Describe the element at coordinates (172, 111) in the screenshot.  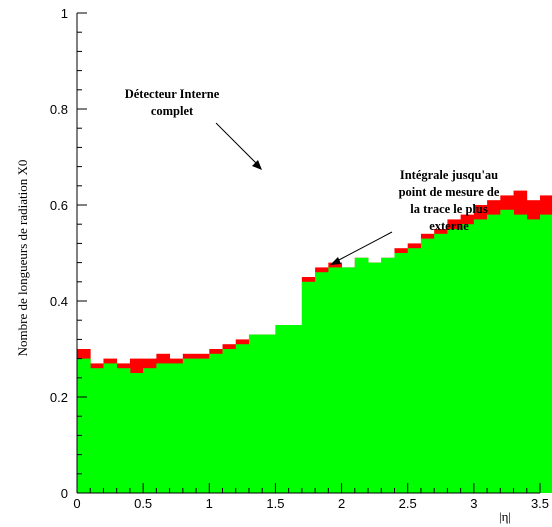
I see `annotation-complet-line-2: complet` at that location.